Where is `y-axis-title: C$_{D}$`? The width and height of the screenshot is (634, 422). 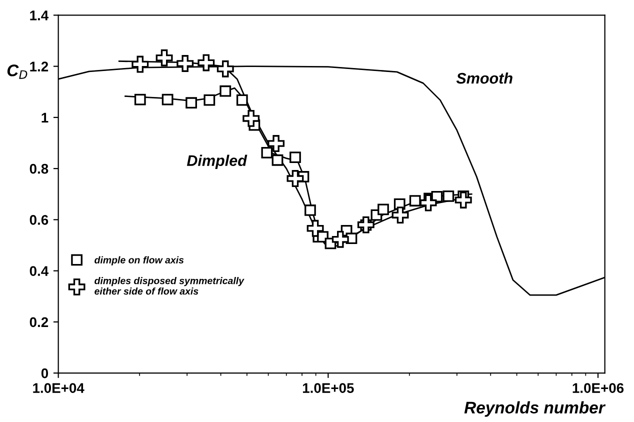
y-axis-title: C$_{D}$ is located at coordinates (17, 71).